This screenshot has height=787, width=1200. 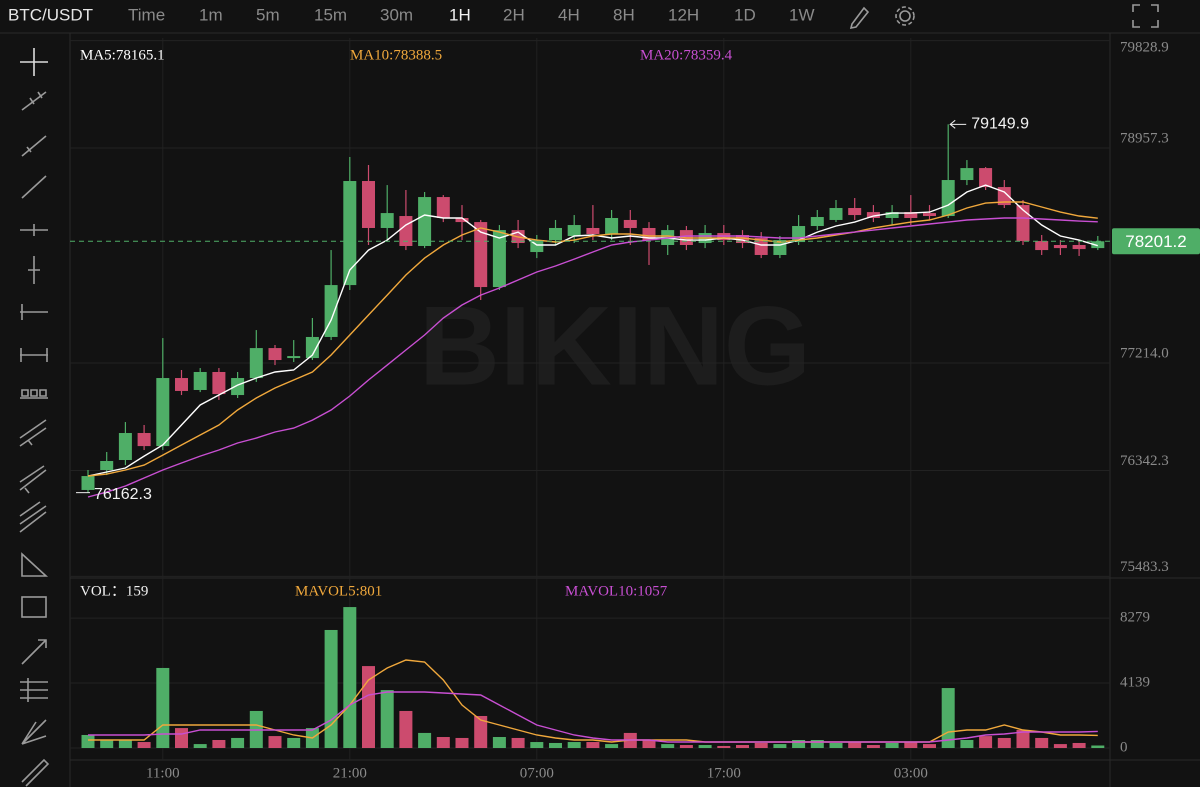 What do you see at coordinates (268, 14) in the screenshot?
I see `interval-button: 5m` at bounding box center [268, 14].